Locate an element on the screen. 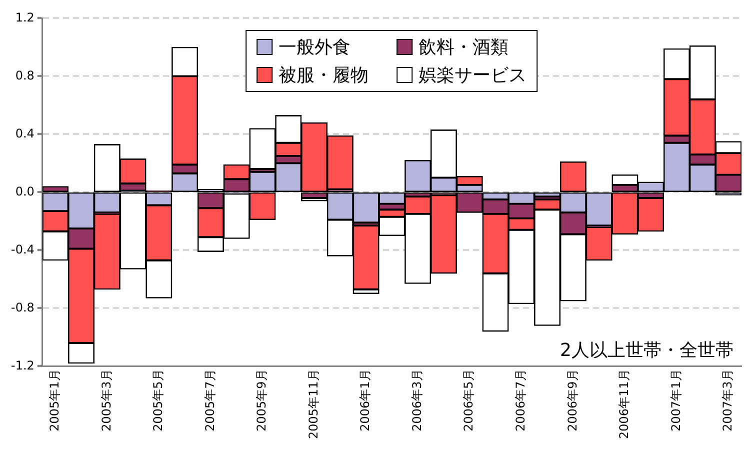 The width and height of the screenshot is (754, 450). x-tick-label: 2007年1月 is located at coordinates (675, 400).